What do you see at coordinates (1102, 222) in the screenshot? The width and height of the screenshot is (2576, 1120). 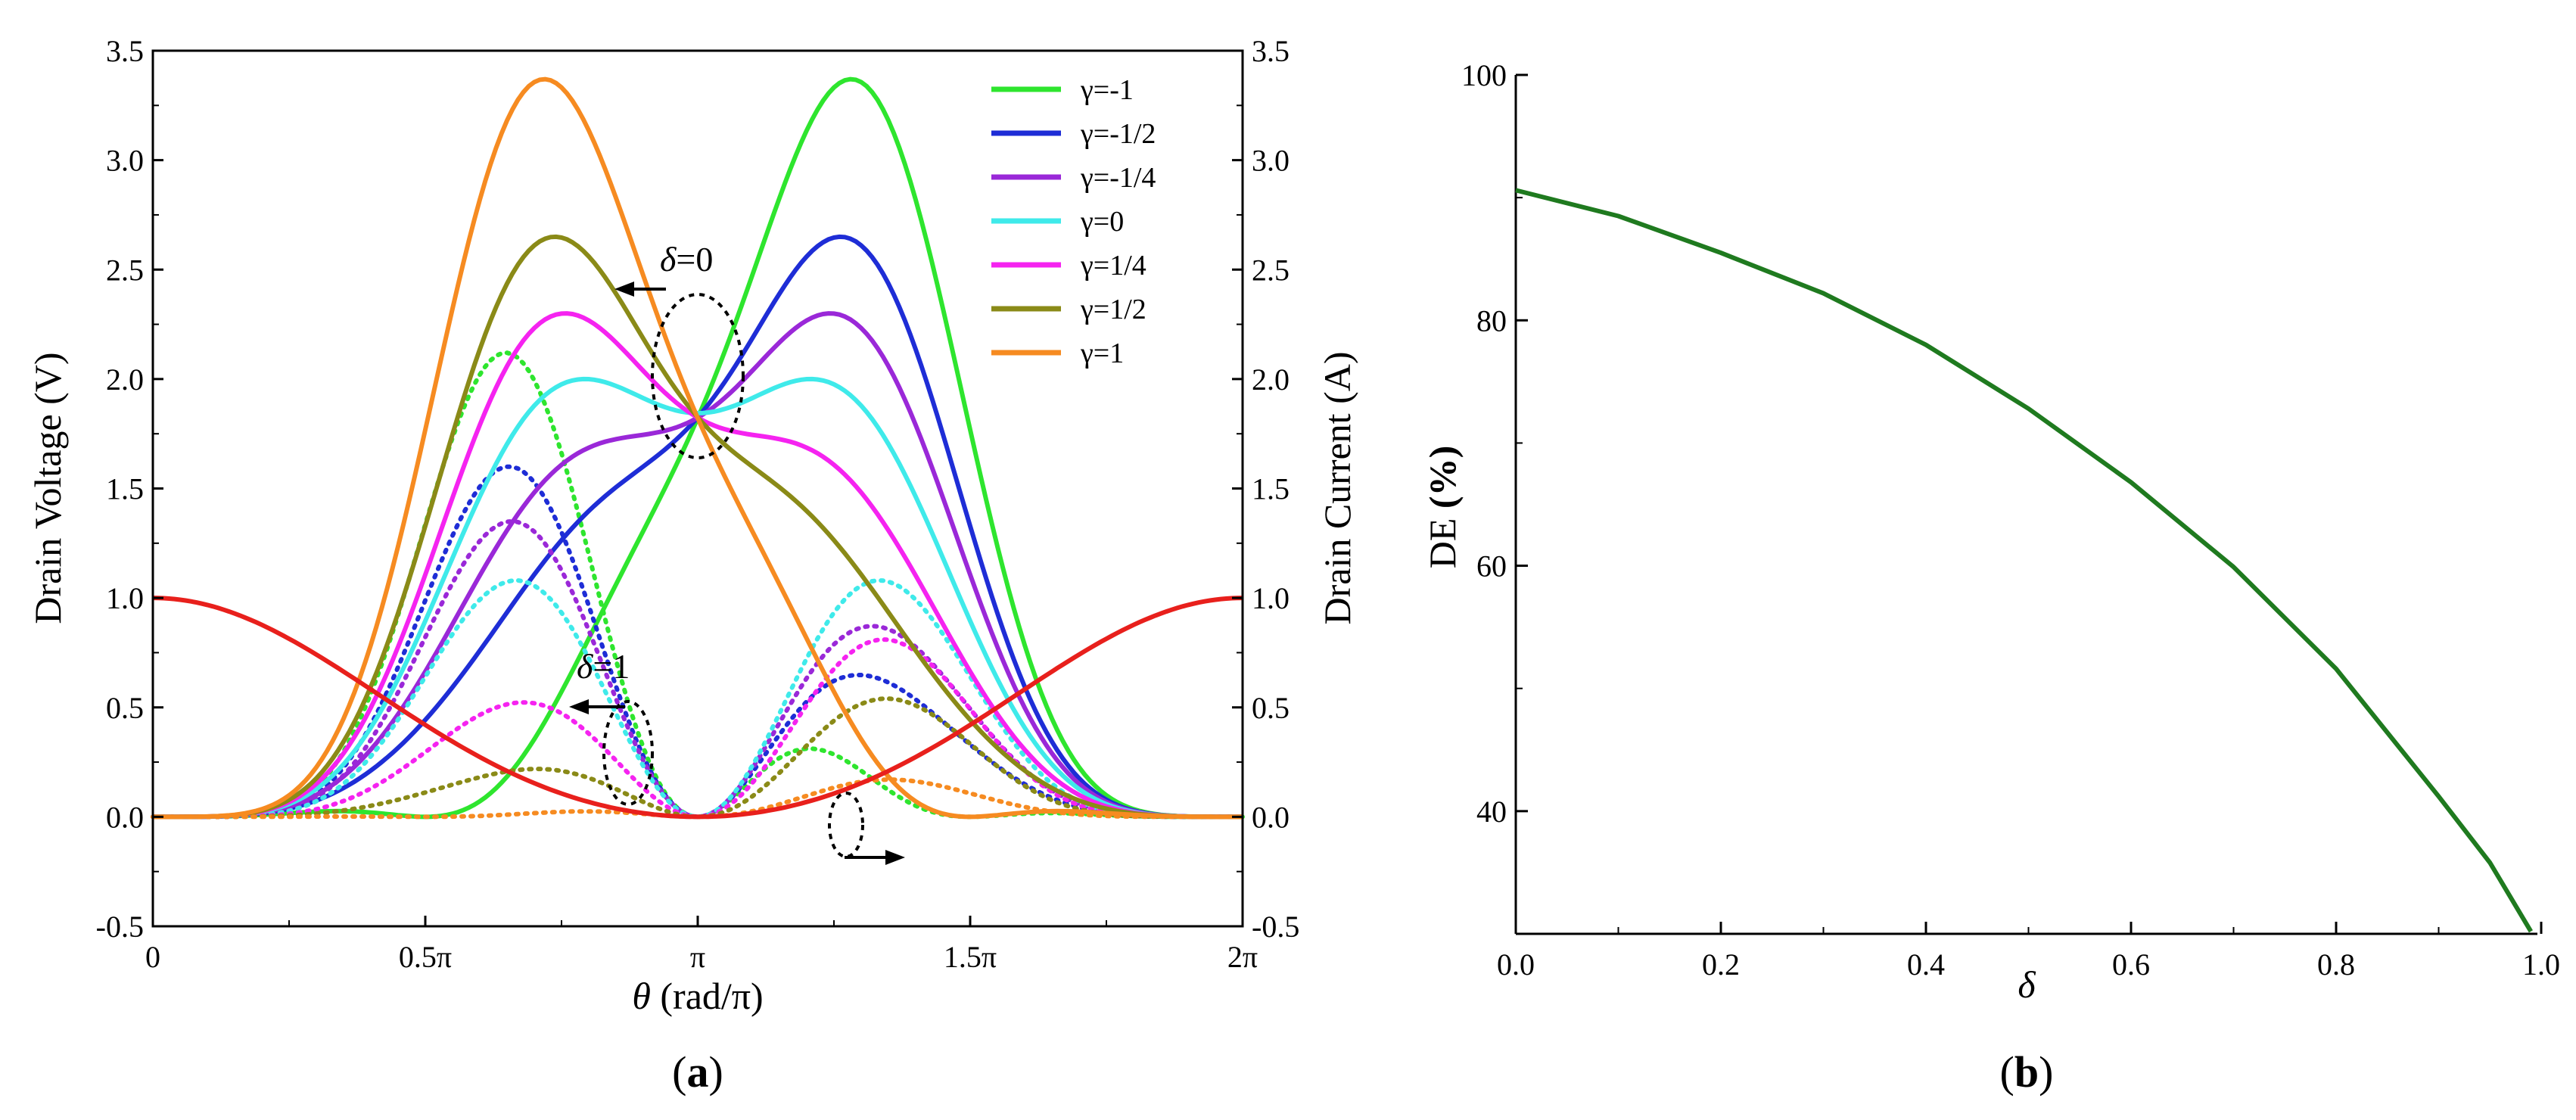 I see `legend-entry-3: γ=0` at bounding box center [1102, 222].